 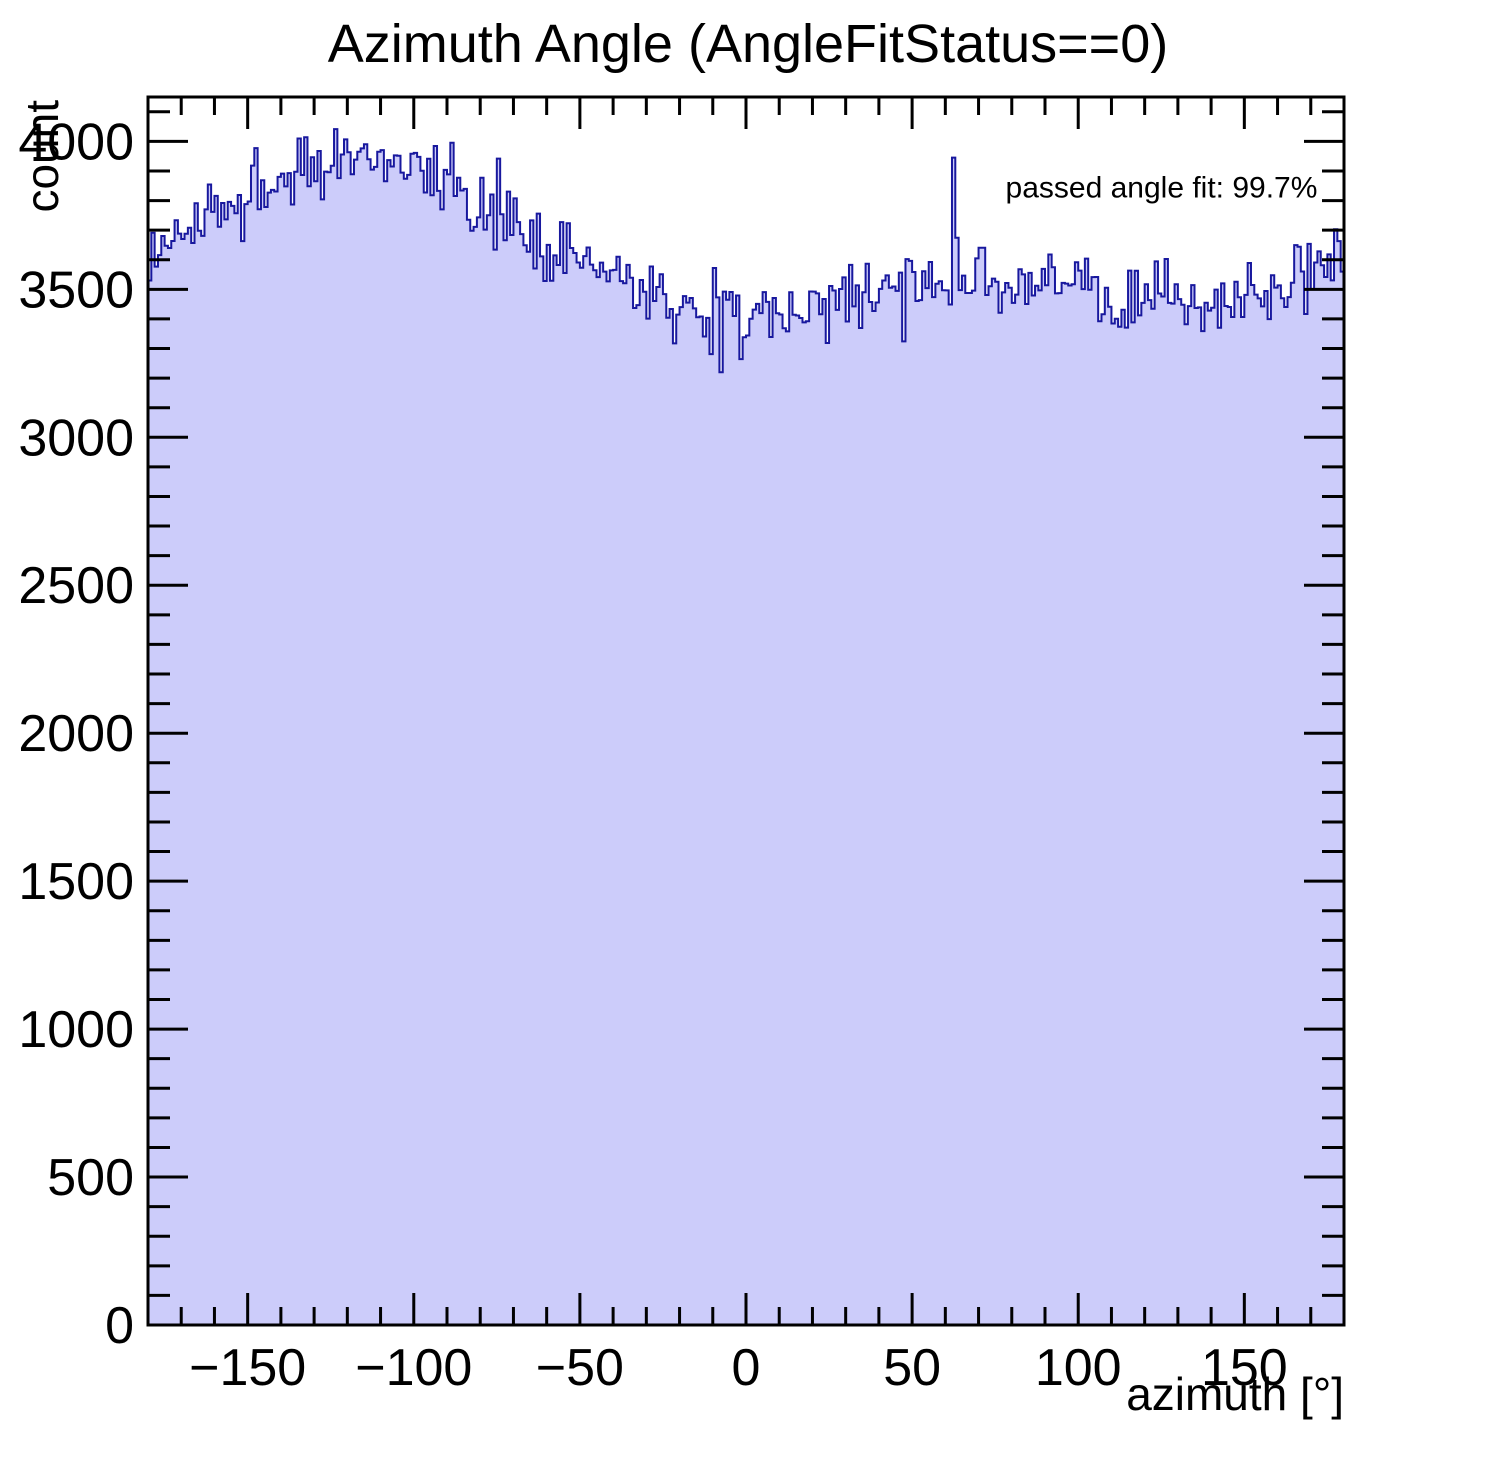 What do you see at coordinates (1244, 1368) in the screenshot?
I see `x-tick-label: 150` at bounding box center [1244, 1368].